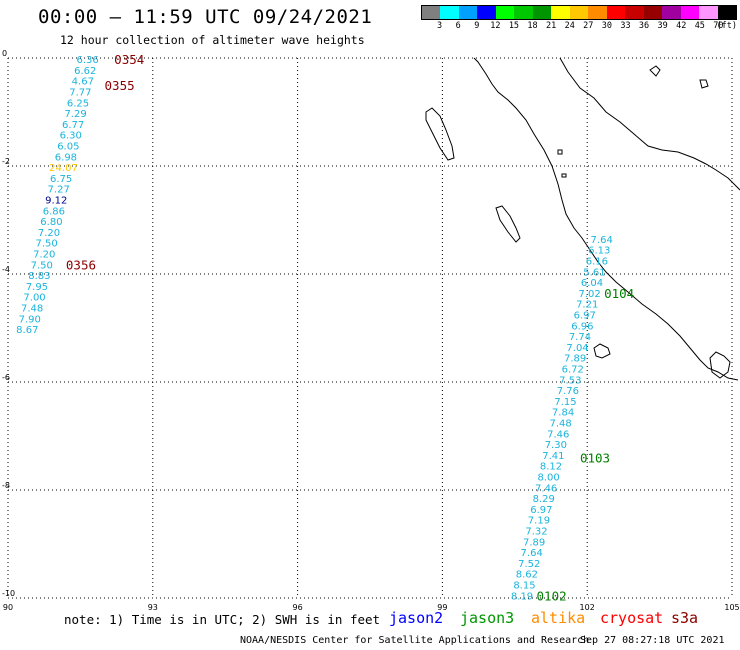  I want to click on lat-tick-label: -2, so click(6, 161).